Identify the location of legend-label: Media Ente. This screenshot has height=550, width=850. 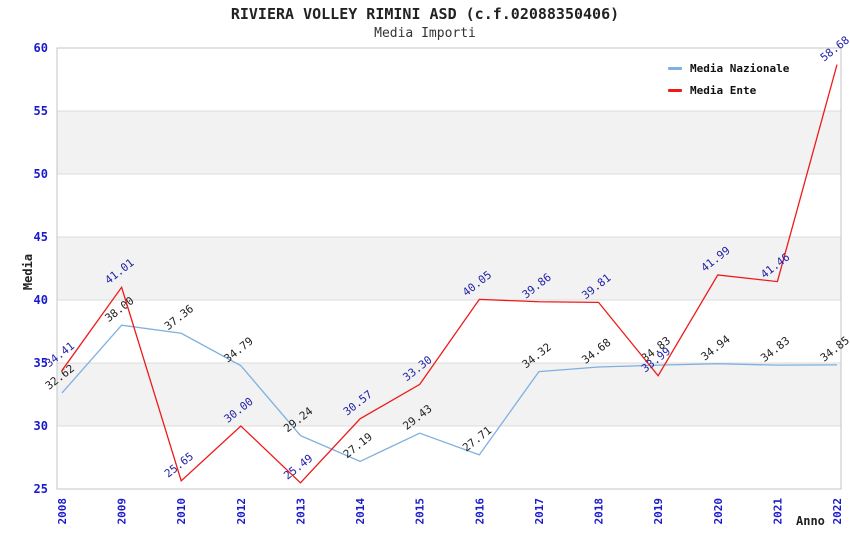
(723, 90).